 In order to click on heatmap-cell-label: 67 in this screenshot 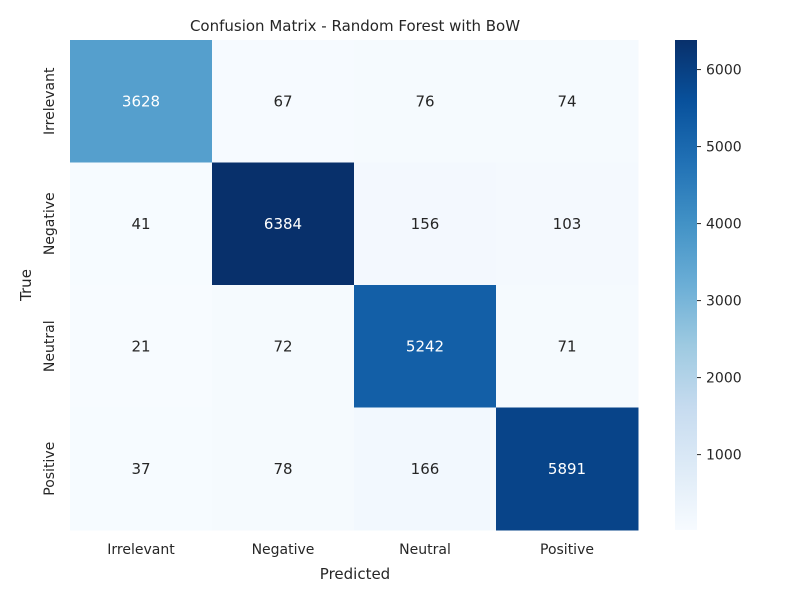, I will do `click(282, 101)`.